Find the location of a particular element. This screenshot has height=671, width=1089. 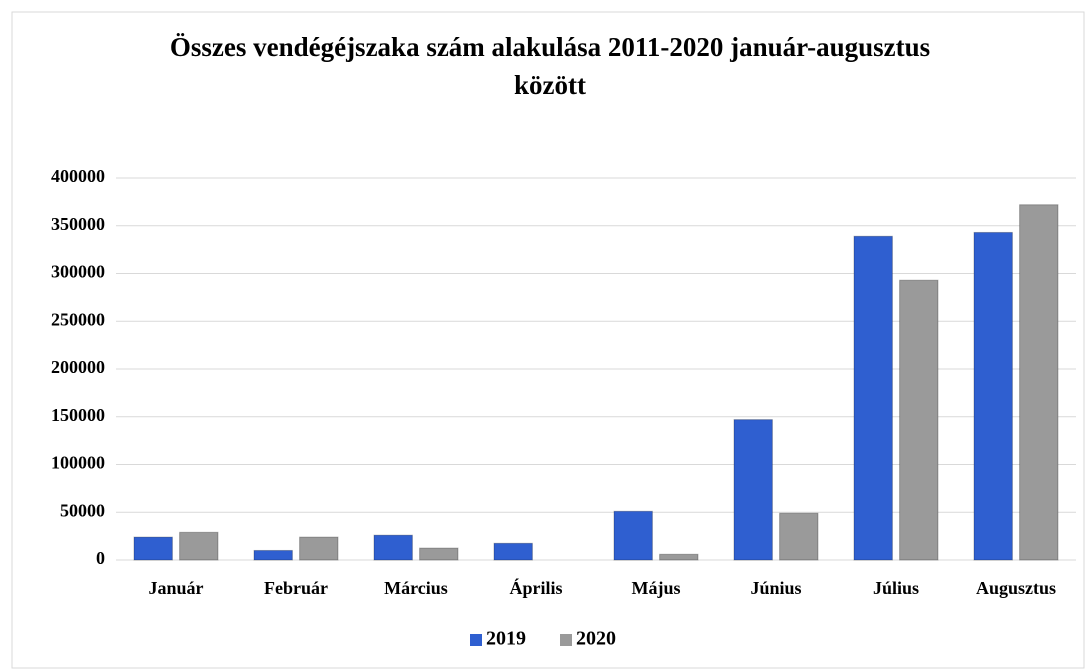

y-tick-label: 100000 is located at coordinates (78, 463).